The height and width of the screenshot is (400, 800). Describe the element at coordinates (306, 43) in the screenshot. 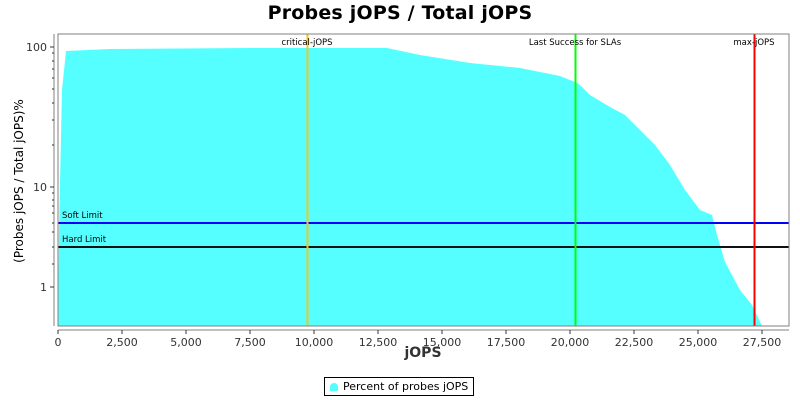

I see `critical-jops-label: critical-jOPS` at that location.